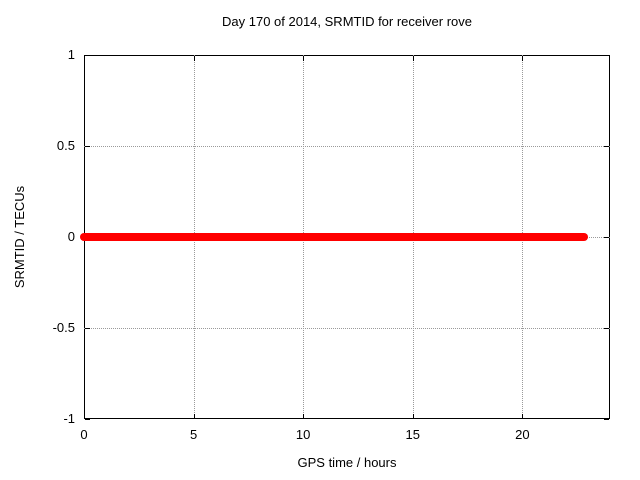 The image size is (640, 480). I want to click on x-tick-label: 5, so click(193, 434).